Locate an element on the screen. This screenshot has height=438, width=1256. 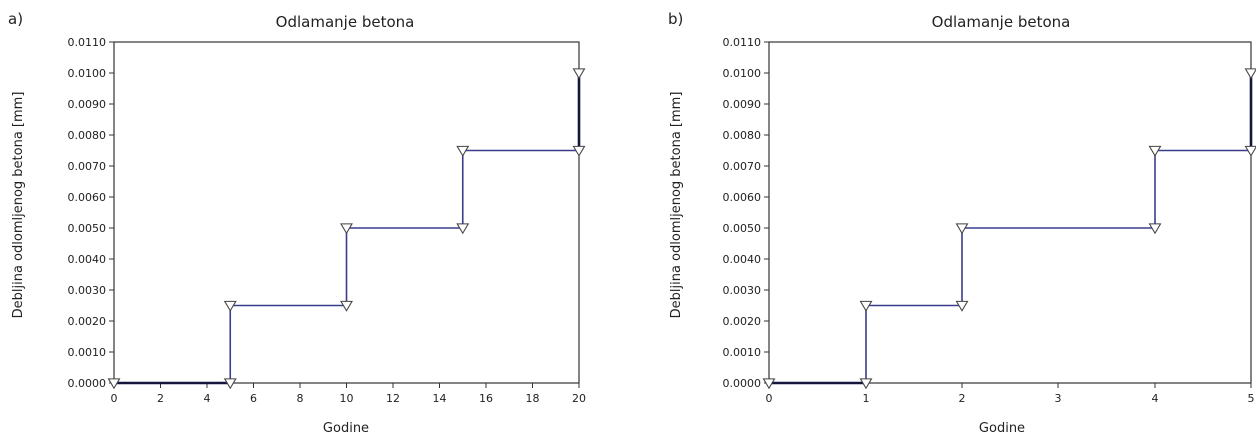
x-axis-label-a: Godine is located at coordinates (346, 428).